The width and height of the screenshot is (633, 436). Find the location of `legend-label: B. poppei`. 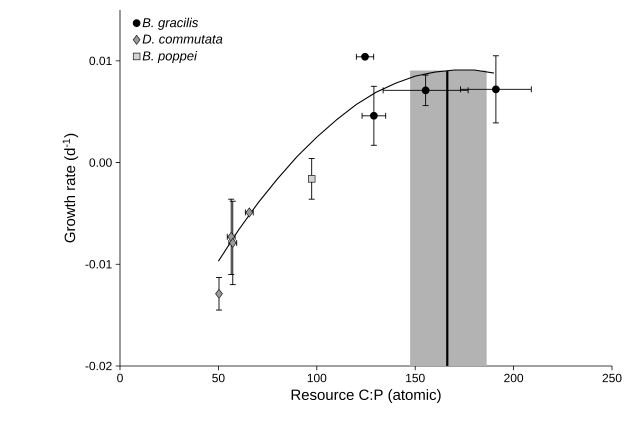

legend-label: B. poppei is located at coordinates (170, 57).